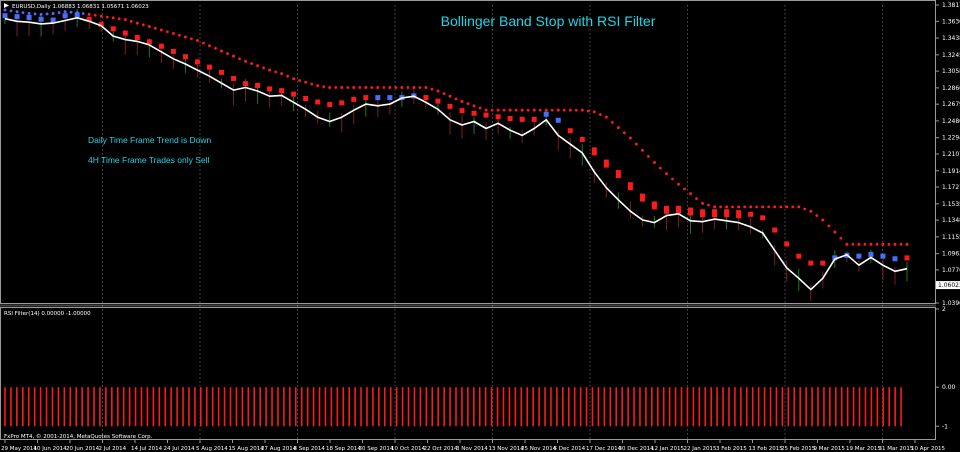 The height and width of the screenshot is (452, 960). What do you see at coordinates (951, 21) in the screenshot?
I see `y-tick-label: 1.36300` at bounding box center [951, 21].